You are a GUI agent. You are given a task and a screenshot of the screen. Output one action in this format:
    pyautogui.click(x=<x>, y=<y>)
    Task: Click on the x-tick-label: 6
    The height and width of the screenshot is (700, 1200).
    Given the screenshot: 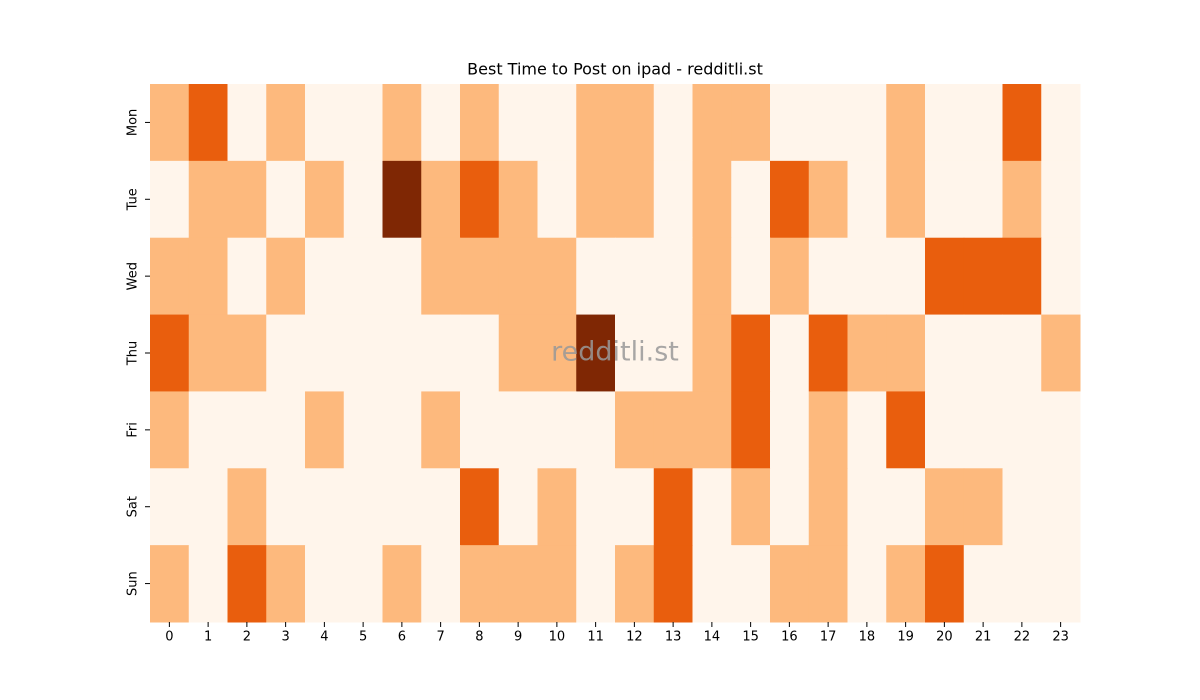 What is the action you would take?
    pyautogui.click(x=402, y=637)
    